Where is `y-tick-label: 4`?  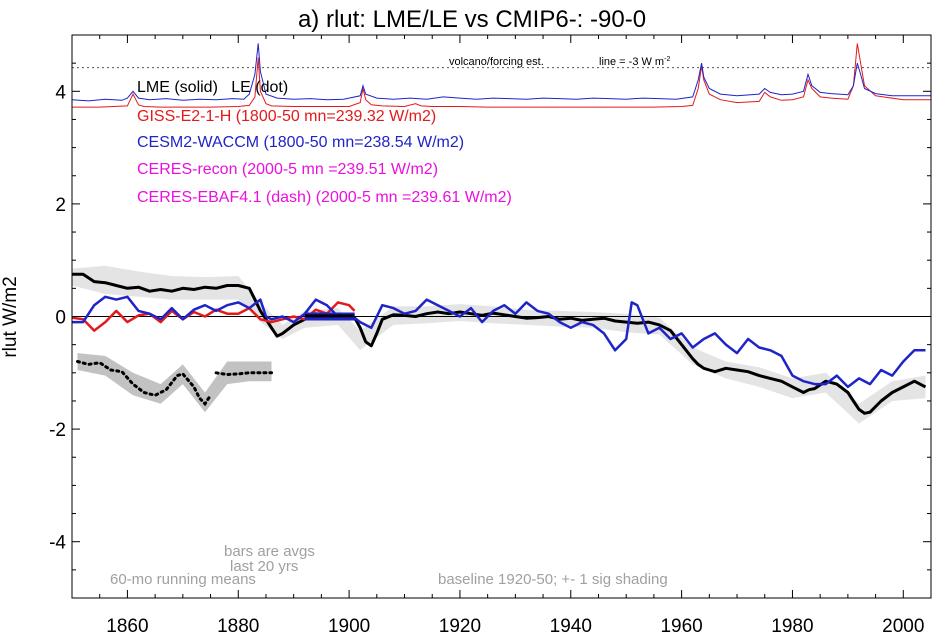
y-tick-label: 4 is located at coordinates (60, 92).